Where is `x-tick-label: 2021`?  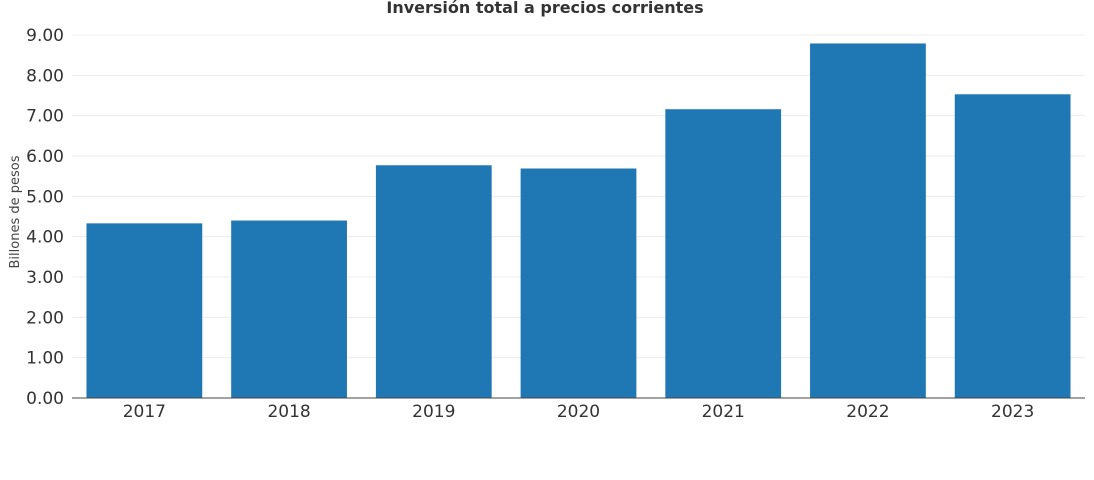 x-tick-label: 2021 is located at coordinates (723, 412).